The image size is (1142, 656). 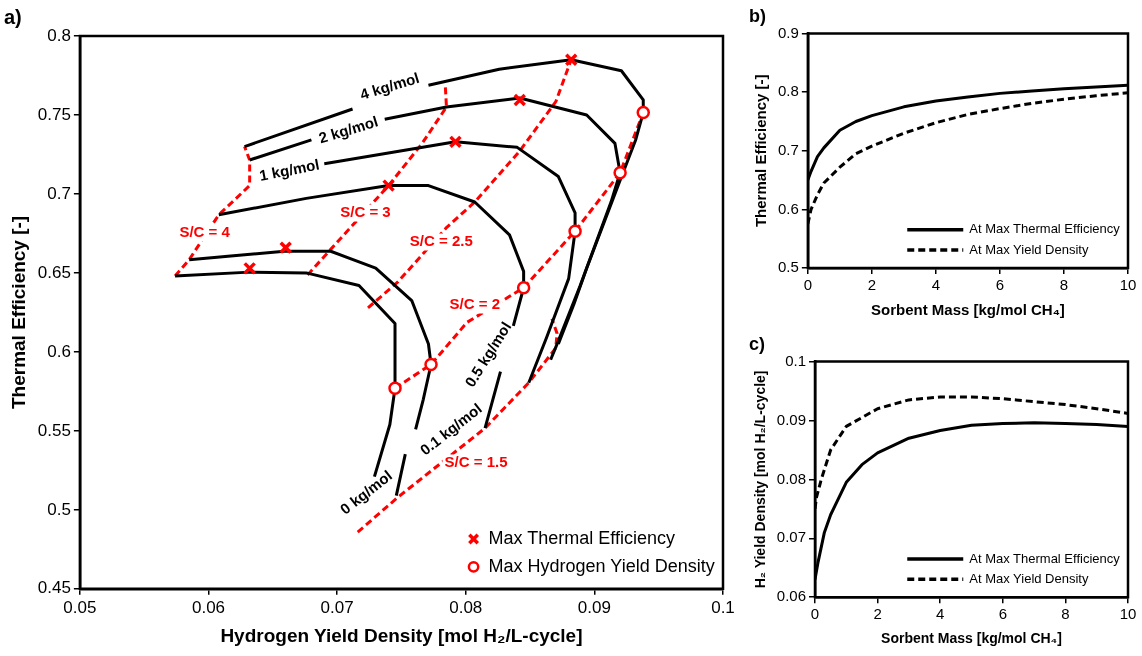 I want to click on y-tick-label: 0.09, so click(x=791, y=419).